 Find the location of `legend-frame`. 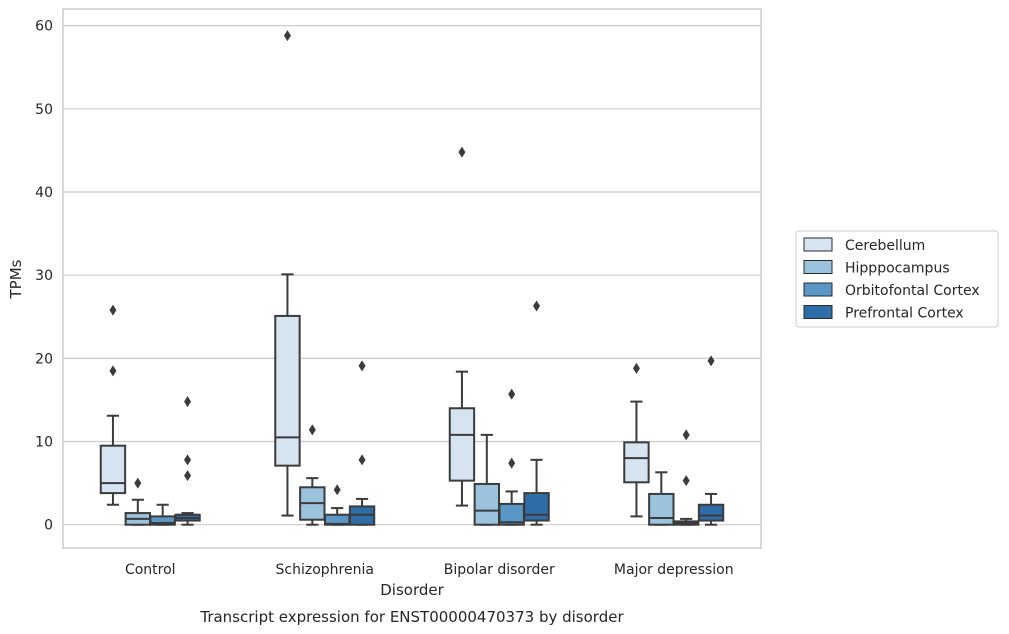

legend-frame is located at coordinates (897, 279).